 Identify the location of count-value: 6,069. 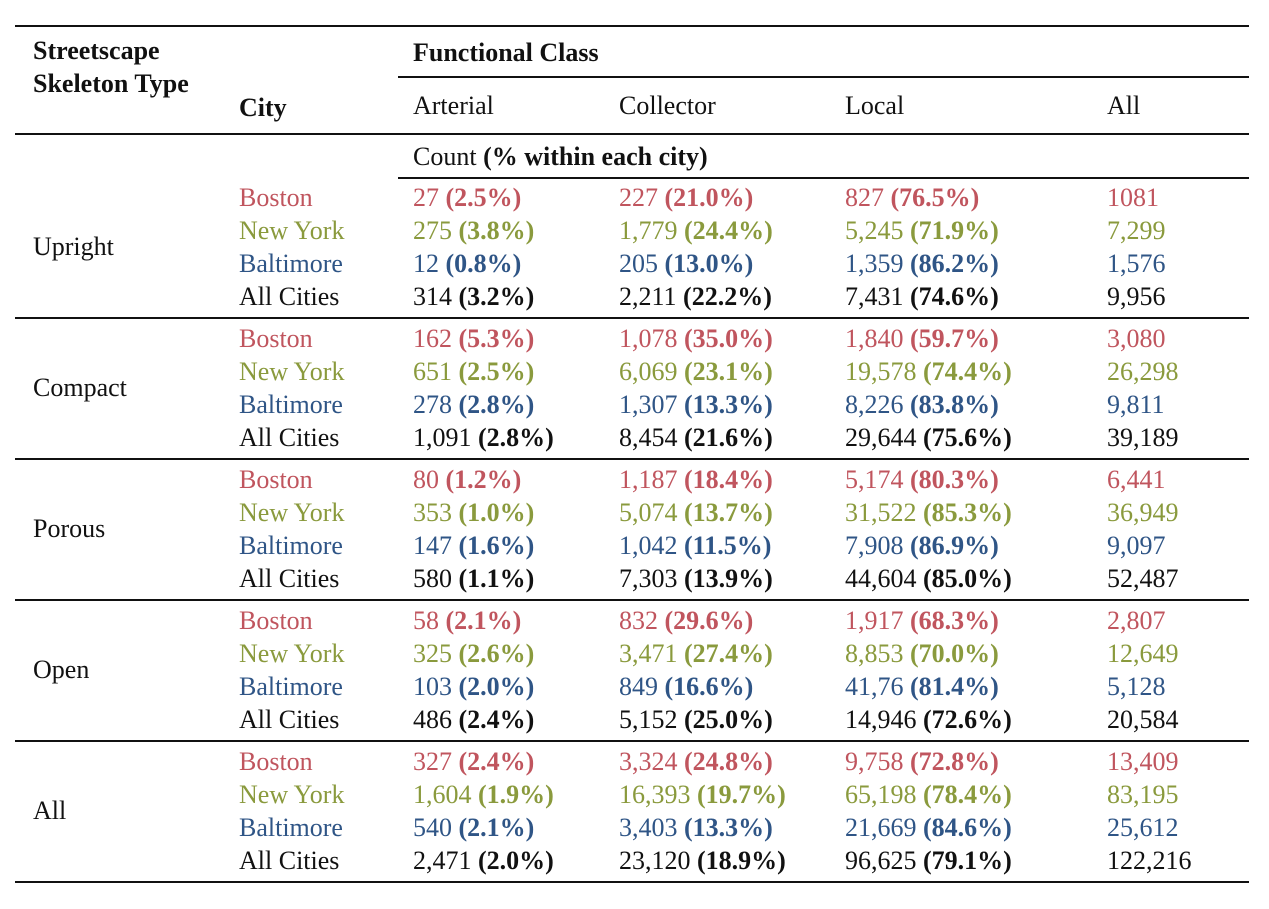
(651, 371).